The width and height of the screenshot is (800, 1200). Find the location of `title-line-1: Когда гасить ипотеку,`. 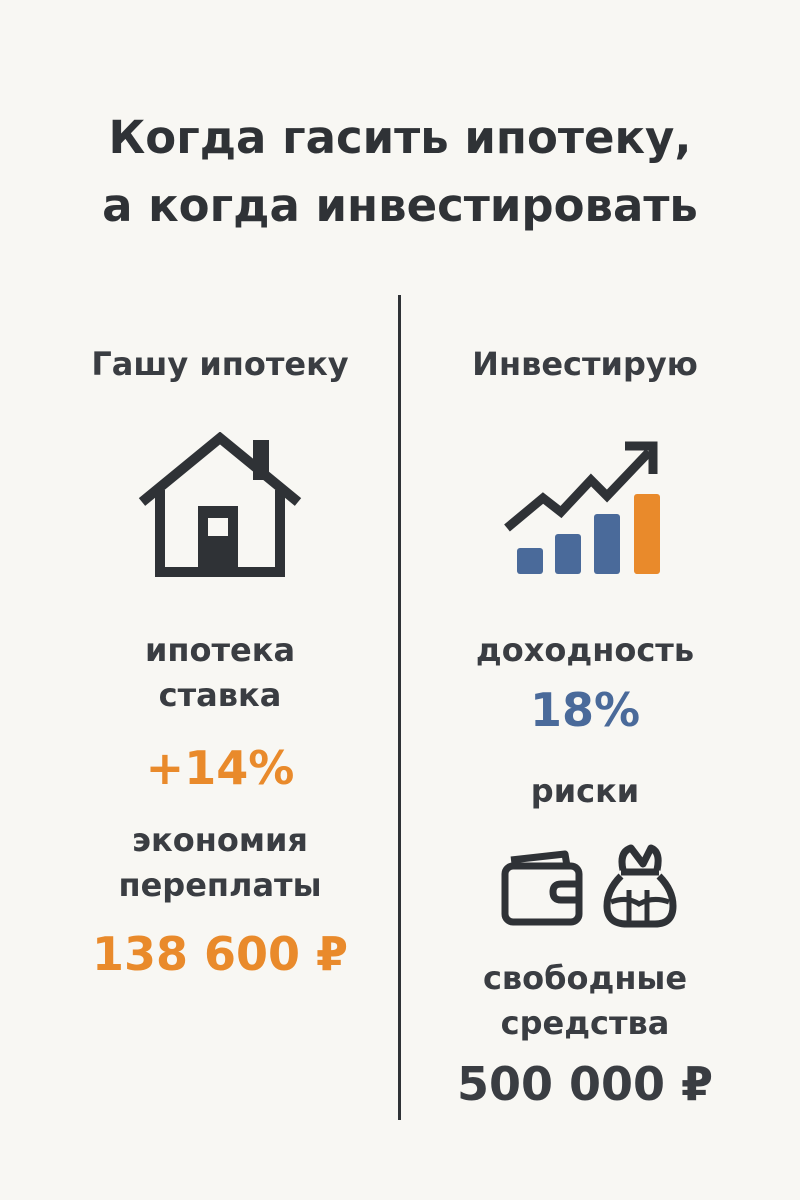

title-line-1: Когда гасить ипотеку, is located at coordinates (400, 137).